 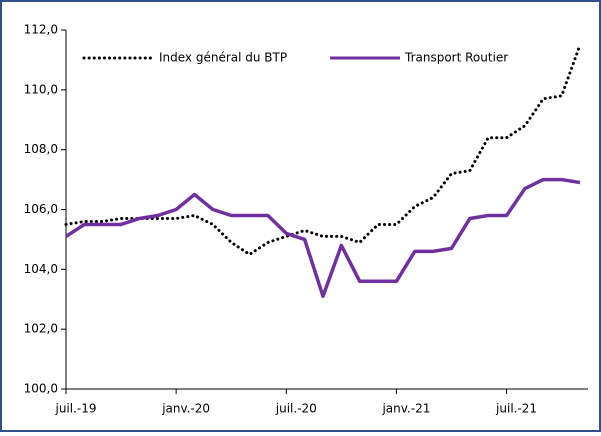 I want to click on x-tick-label: janv.-21, so click(x=405, y=409).